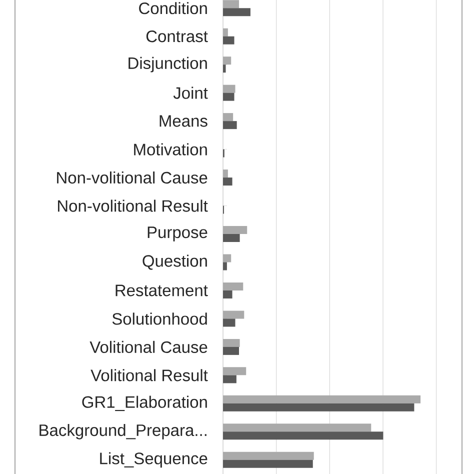  Describe the element at coordinates (178, 234) in the screenshot. I see `y-tick-label: Purpose` at that location.